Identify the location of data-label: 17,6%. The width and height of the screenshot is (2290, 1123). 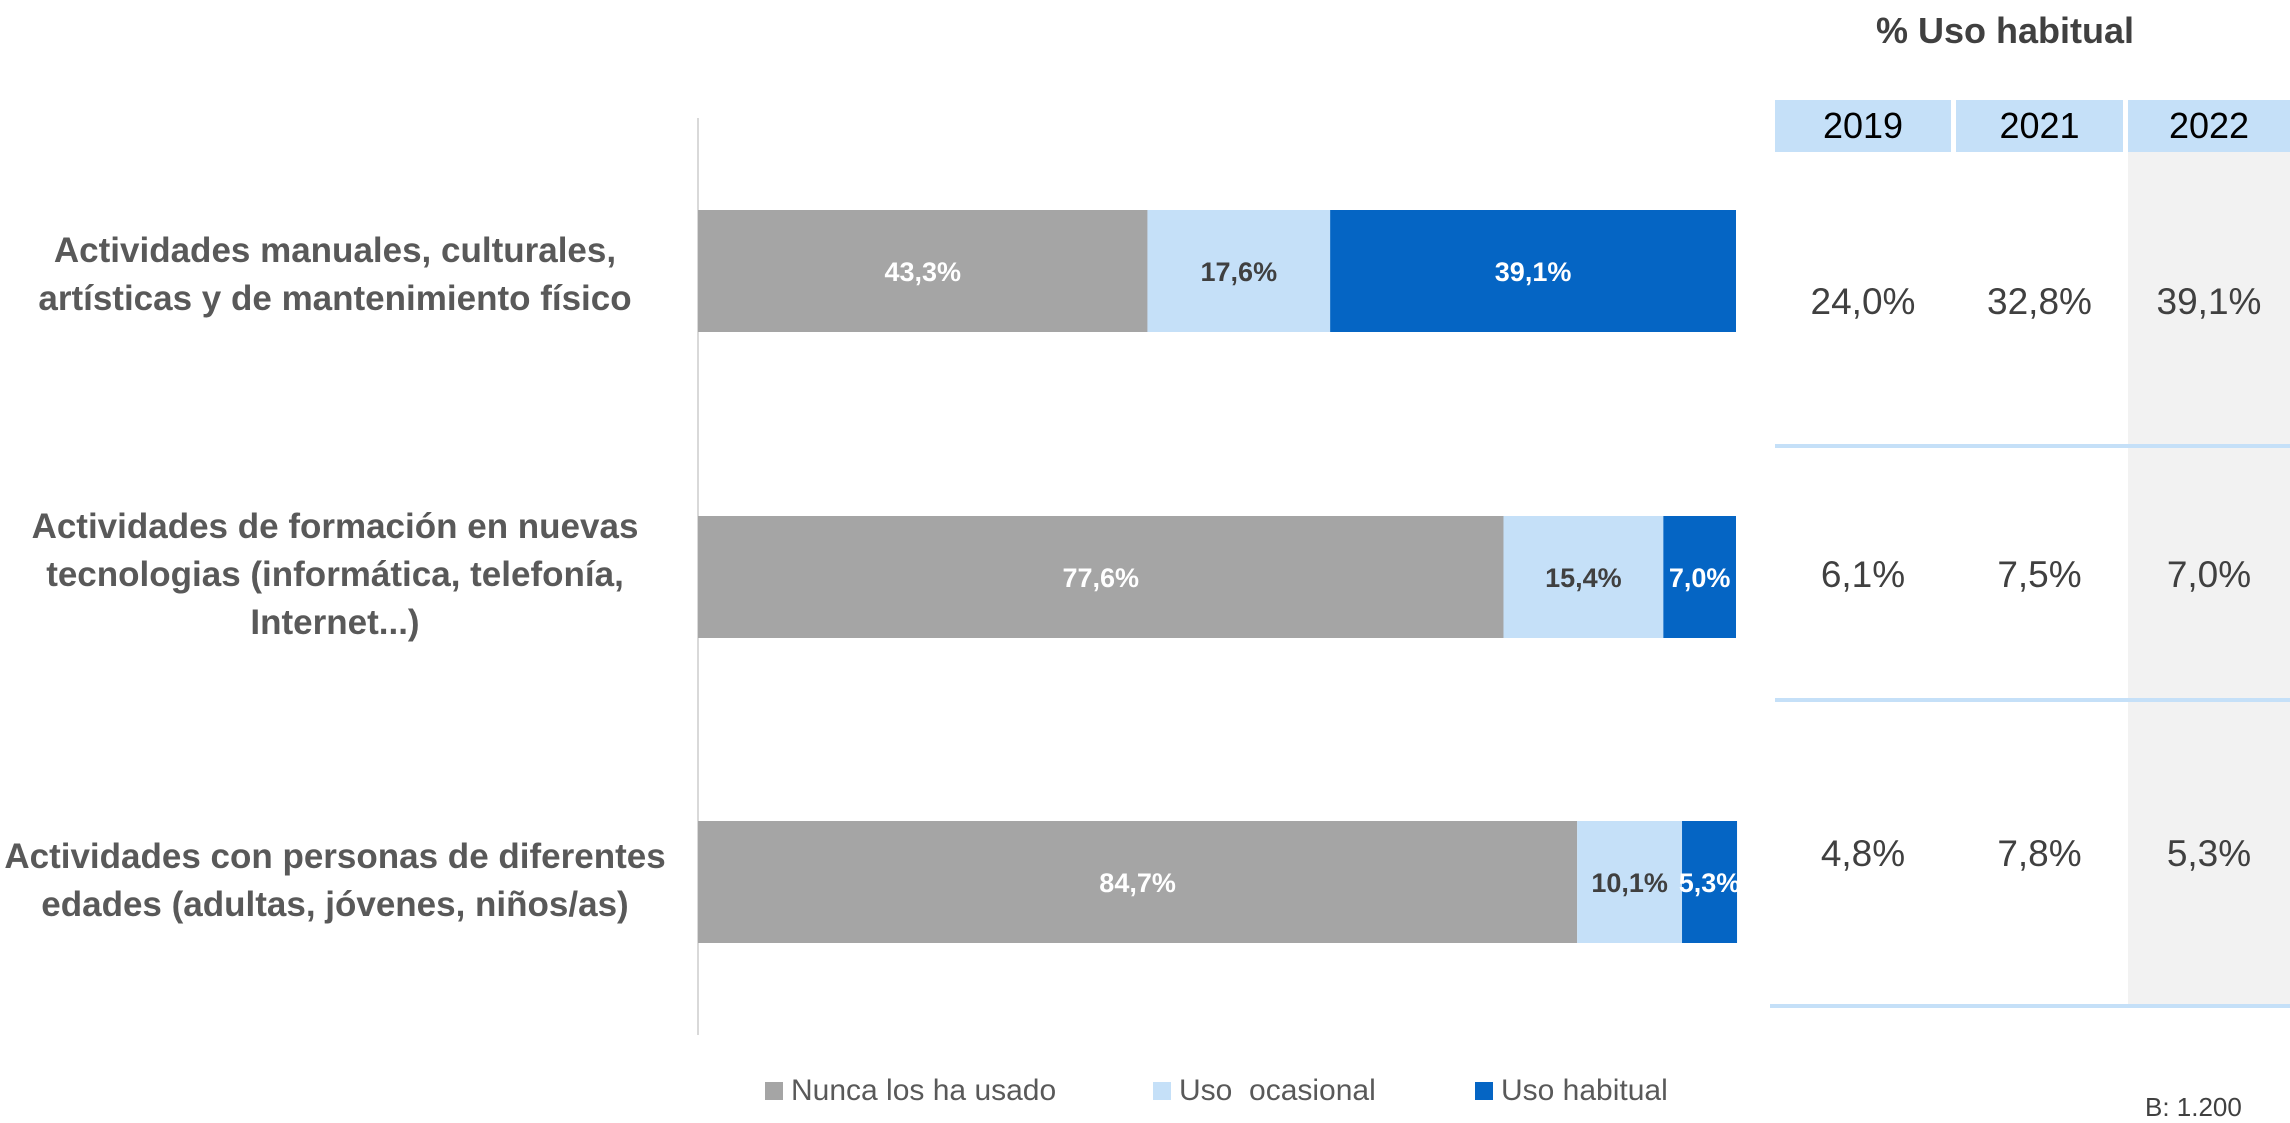
(1239, 272).